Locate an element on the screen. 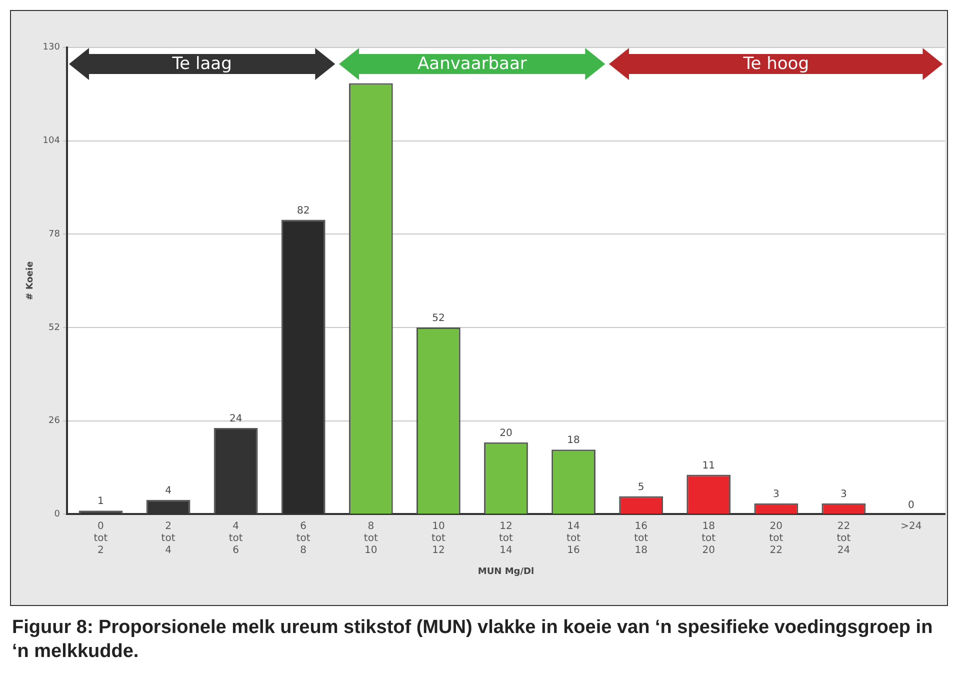 This screenshot has height=678, width=960. x-tick-label: >24 is located at coordinates (911, 526).